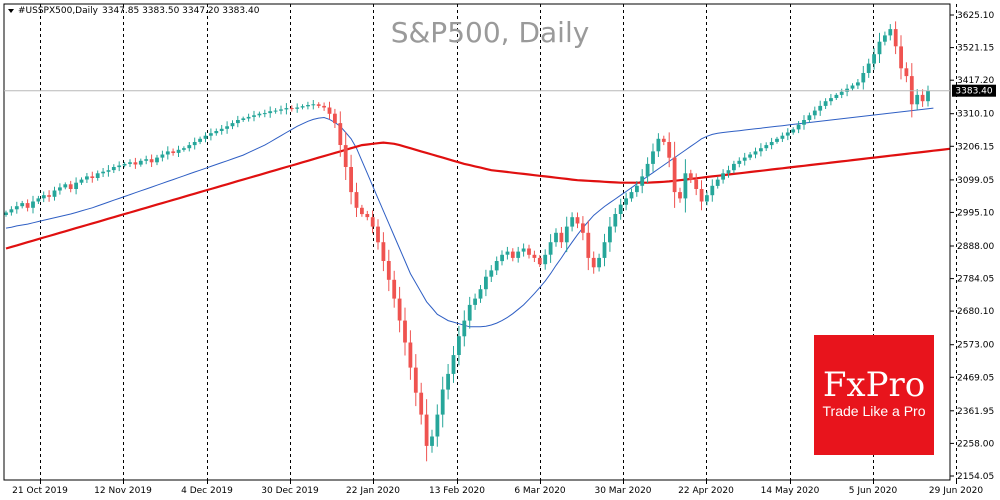 This screenshot has width=1000, height=500. I want to click on x-tick-label: 29 Jun 2020, so click(956, 491).